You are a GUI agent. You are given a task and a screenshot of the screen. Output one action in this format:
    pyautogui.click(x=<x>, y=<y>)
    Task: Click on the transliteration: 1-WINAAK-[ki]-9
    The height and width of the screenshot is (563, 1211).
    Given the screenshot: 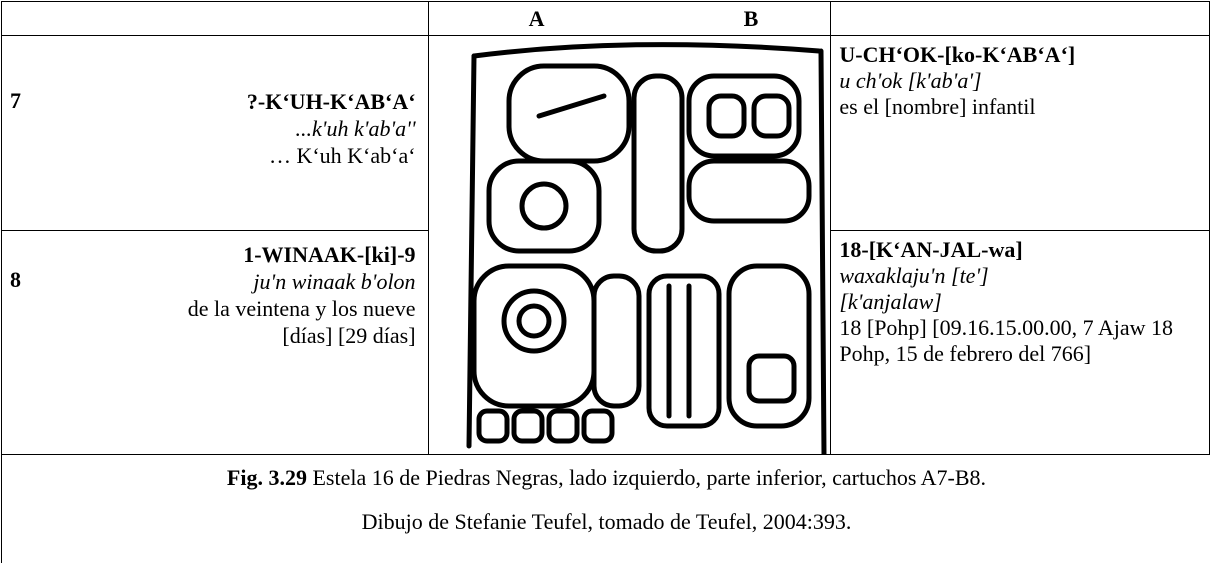 What is the action you would take?
    pyautogui.click(x=329, y=254)
    